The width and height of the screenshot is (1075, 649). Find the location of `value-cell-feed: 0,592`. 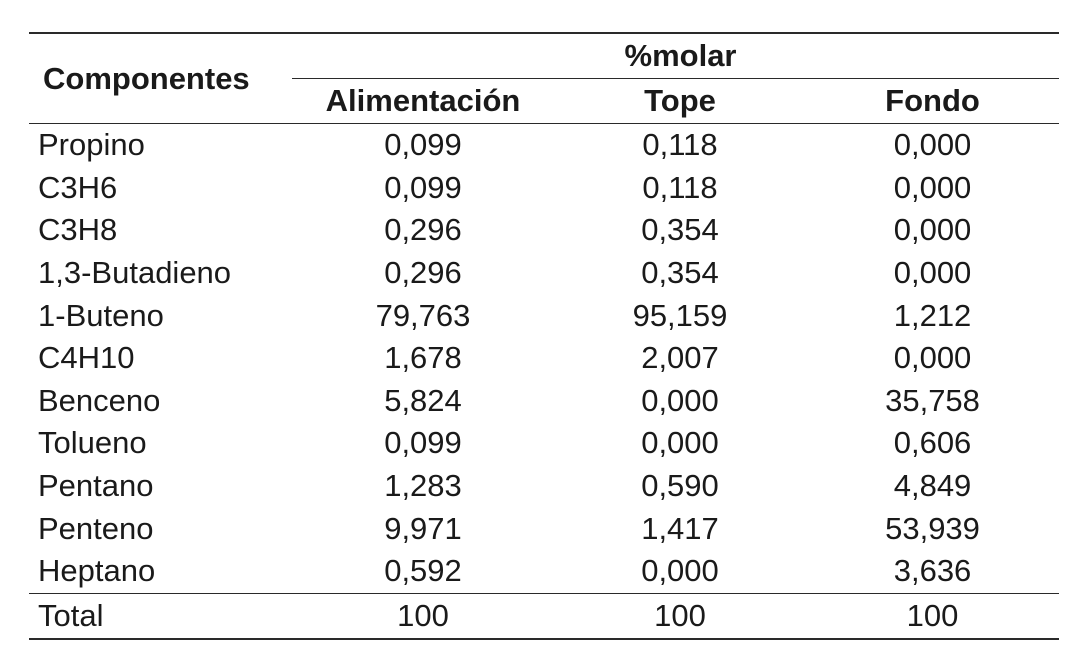

value-cell-feed: 0,592 is located at coordinates (423, 571).